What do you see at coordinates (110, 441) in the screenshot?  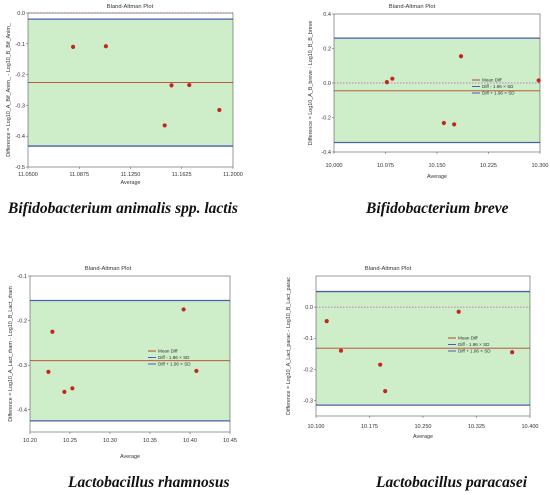 I see `x-tick-label: 10.30` at bounding box center [110, 441].